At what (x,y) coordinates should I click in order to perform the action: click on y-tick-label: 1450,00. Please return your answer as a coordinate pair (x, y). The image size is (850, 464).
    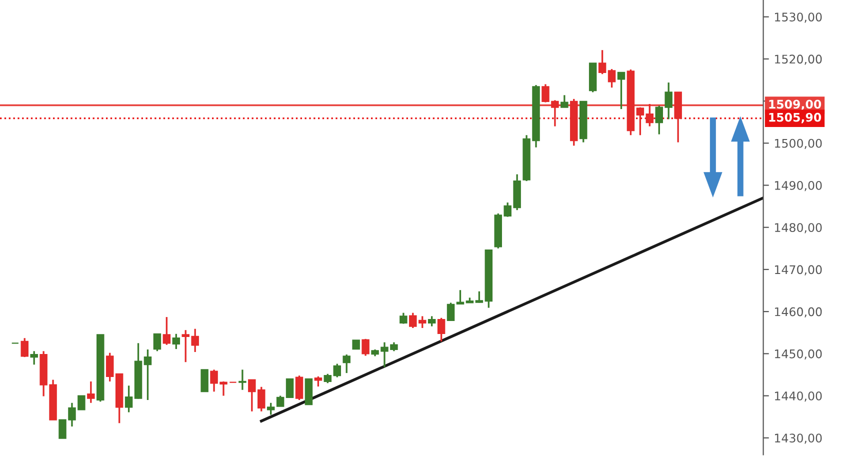
    Looking at the image, I should click on (798, 354).